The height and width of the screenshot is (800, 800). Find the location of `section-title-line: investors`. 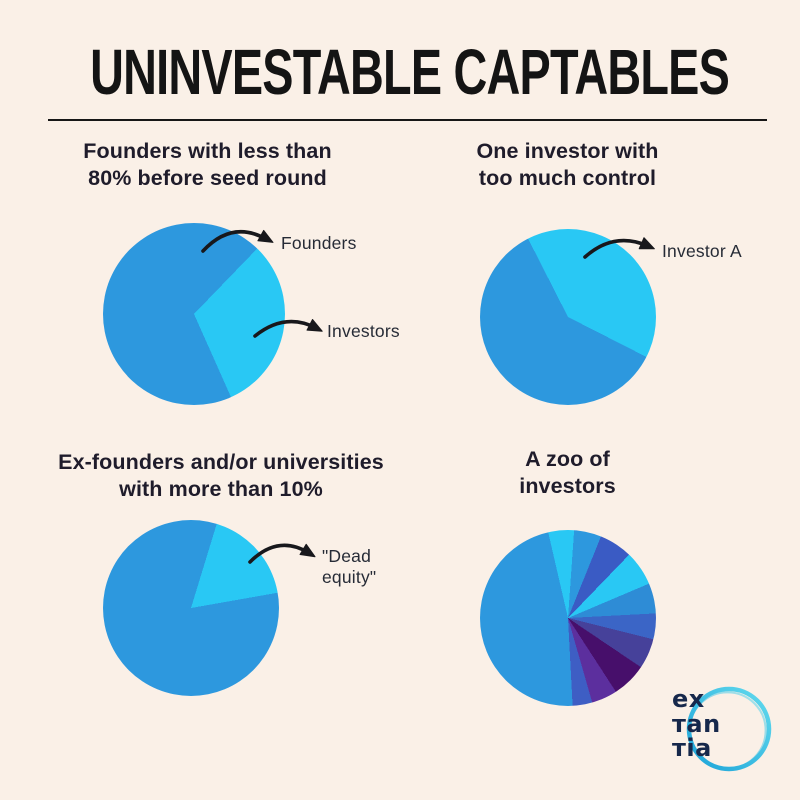

section-title-line: investors is located at coordinates (567, 486).